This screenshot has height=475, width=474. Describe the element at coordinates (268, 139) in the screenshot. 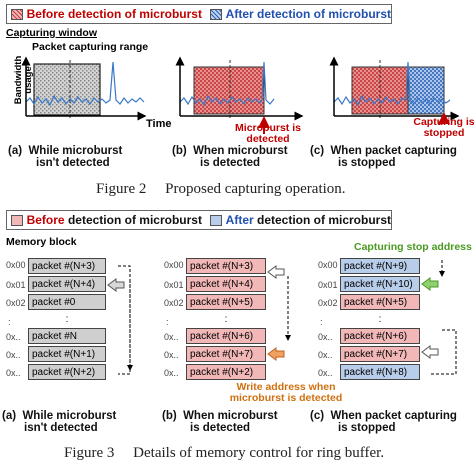

I see `annotation-detected-line2: detected` at that location.